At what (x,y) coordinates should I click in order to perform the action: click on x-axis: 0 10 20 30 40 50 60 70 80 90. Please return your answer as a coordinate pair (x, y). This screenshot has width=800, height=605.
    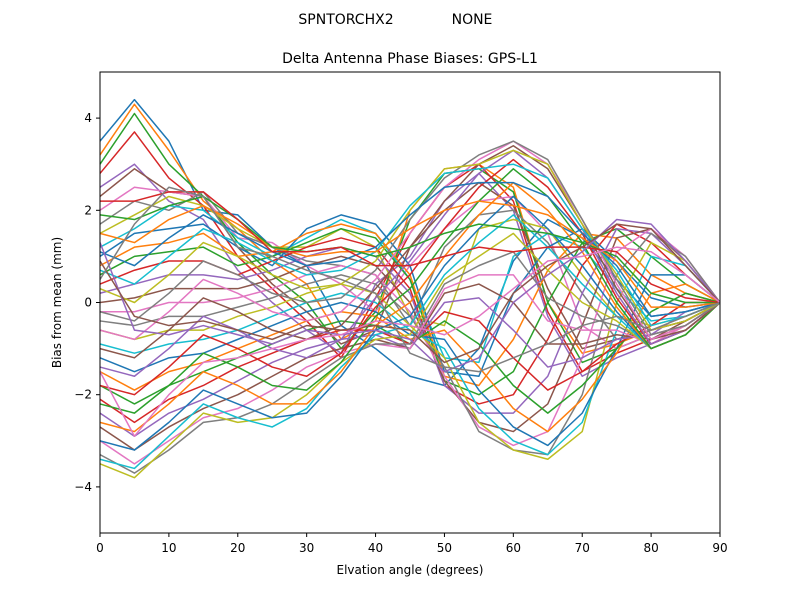
    Looking at the image, I should click on (412, 544).